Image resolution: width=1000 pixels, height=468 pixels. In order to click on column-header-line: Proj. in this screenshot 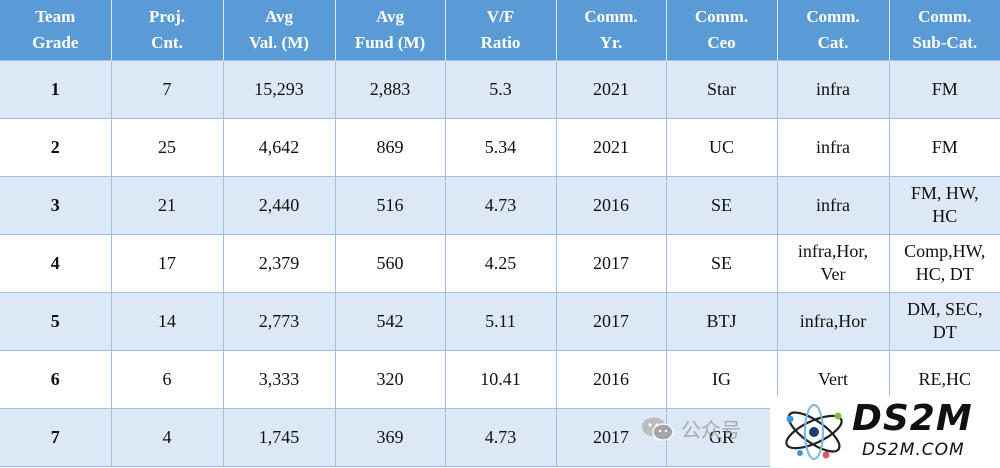, I will do `click(167, 16)`.